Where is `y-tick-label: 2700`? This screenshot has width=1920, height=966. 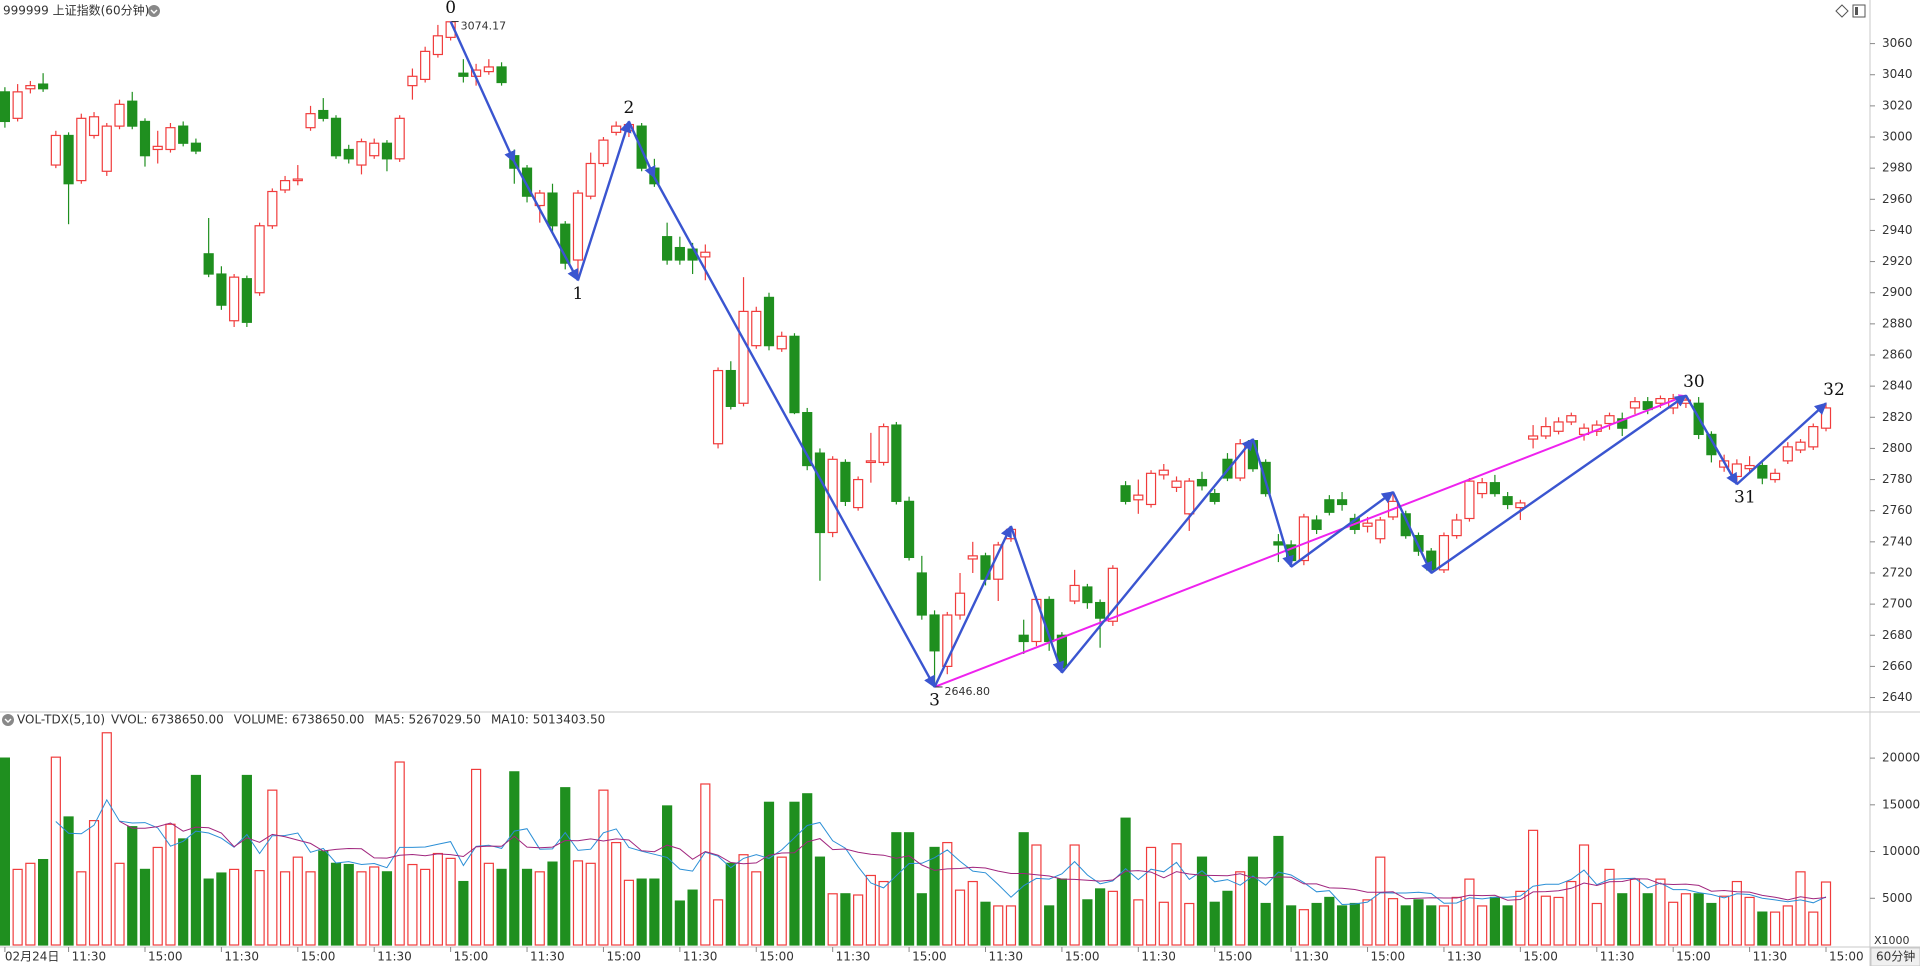
y-tick-label: 2700 is located at coordinates (1897, 604).